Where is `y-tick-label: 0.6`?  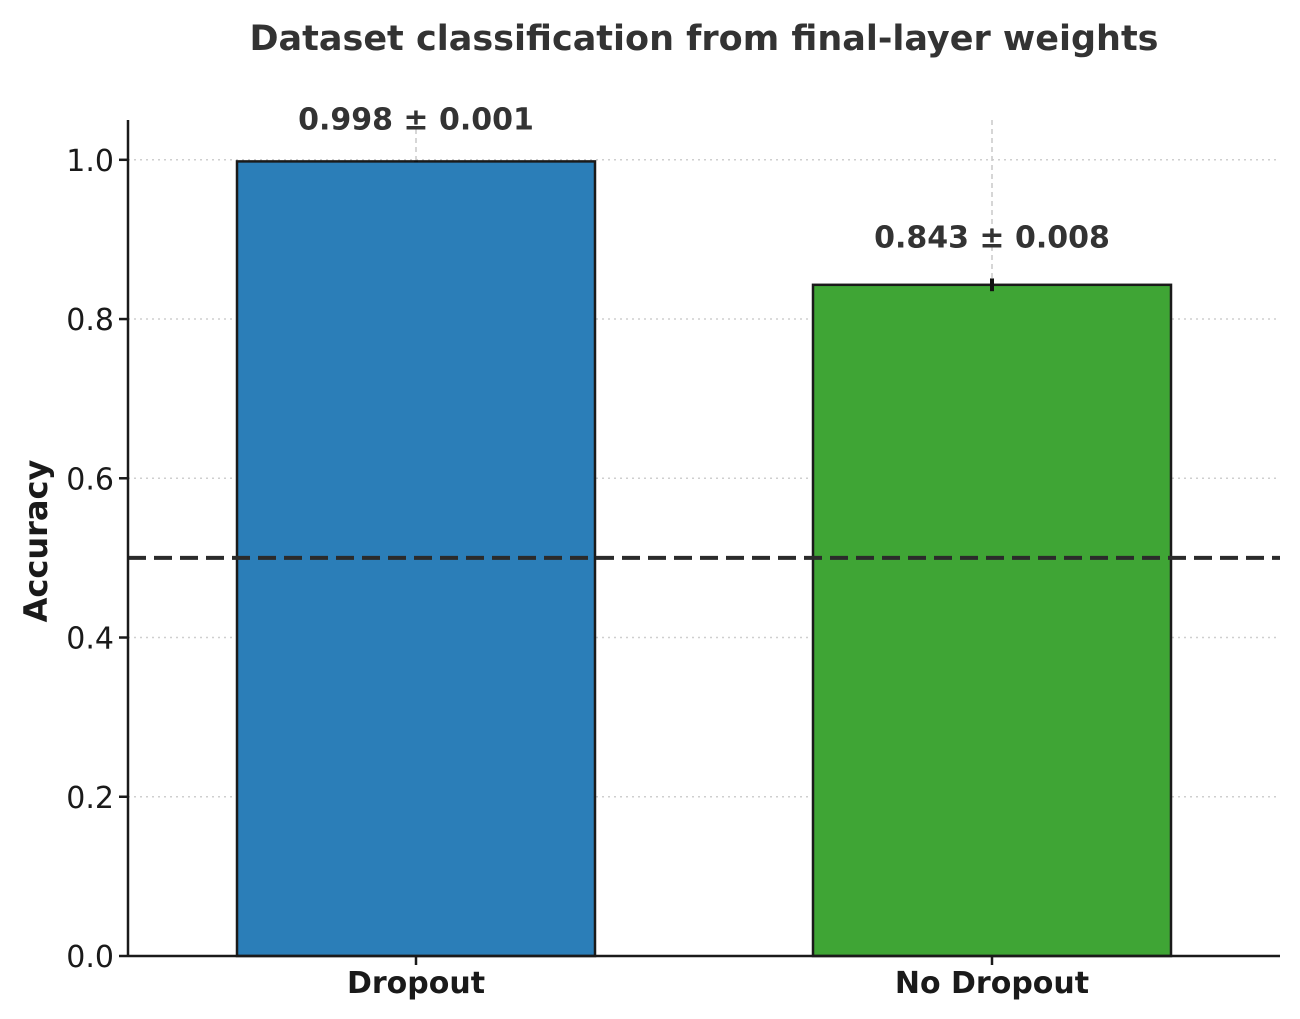
y-tick-label: 0.6 is located at coordinates (90, 479).